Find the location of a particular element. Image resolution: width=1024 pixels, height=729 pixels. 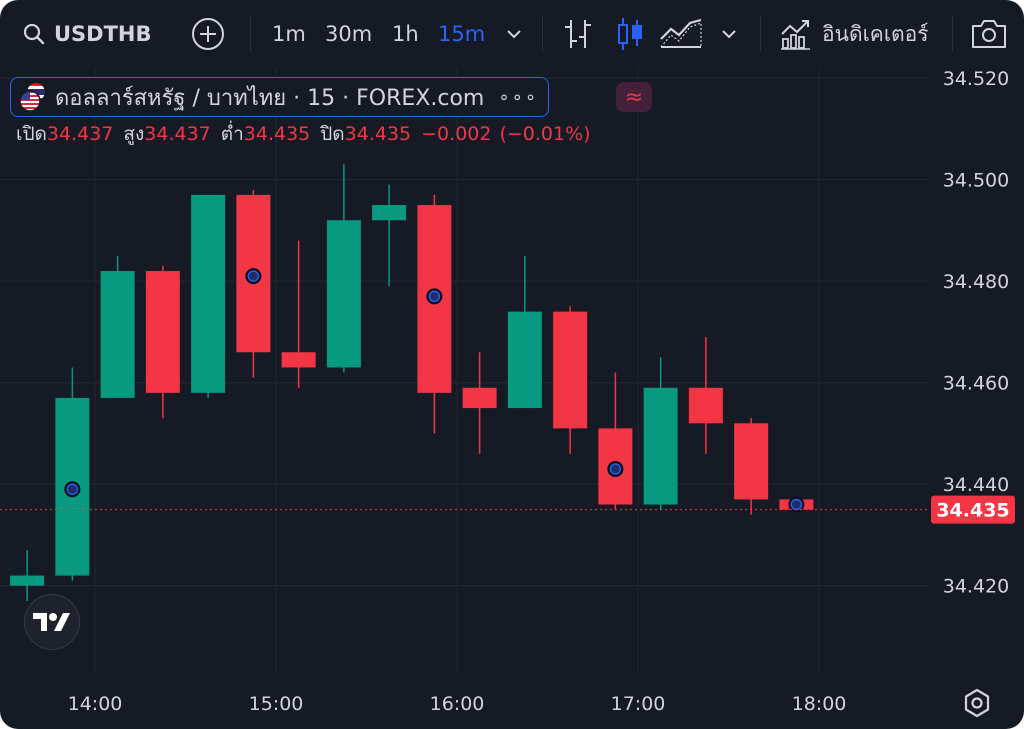

low-value: 34.435 is located at coordinates (277, 134).